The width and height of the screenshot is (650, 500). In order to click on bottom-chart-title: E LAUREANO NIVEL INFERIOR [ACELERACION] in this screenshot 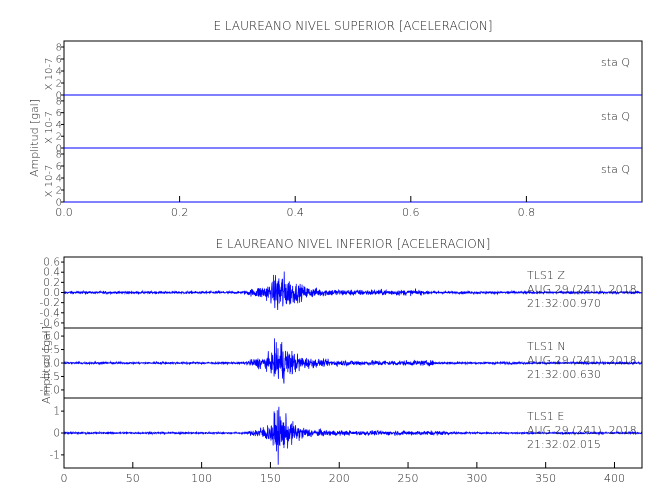, I will do `click(353, 244)`.